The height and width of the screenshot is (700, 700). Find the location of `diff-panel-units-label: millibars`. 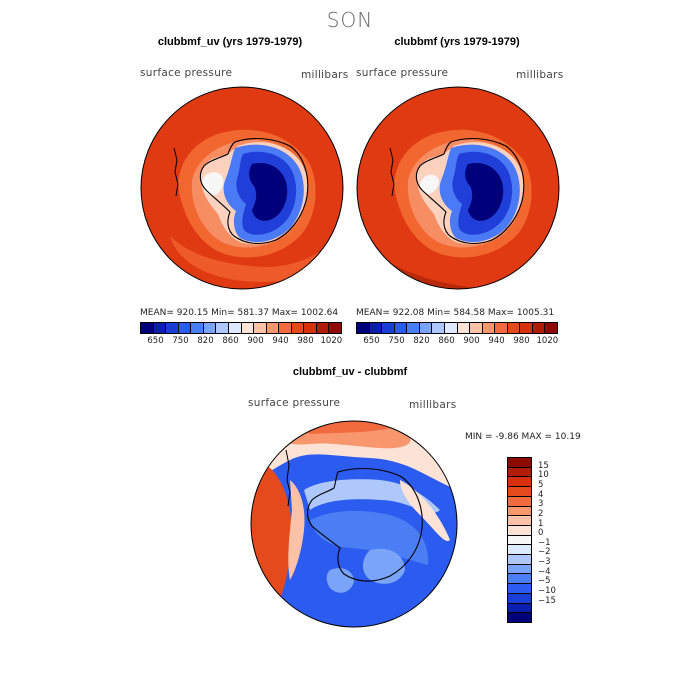

diff-panel-units-label: millibars is located at coordinates (433, 405).